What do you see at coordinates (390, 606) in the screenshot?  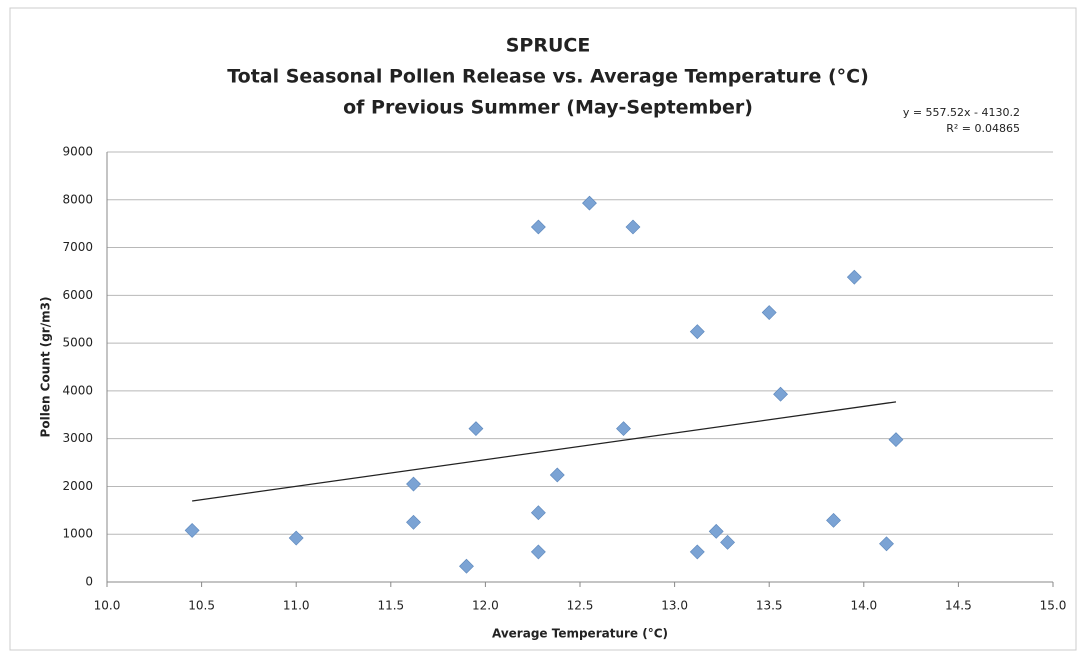 I see `x-tick-label: 11.5` at bounding box center [390, 606].